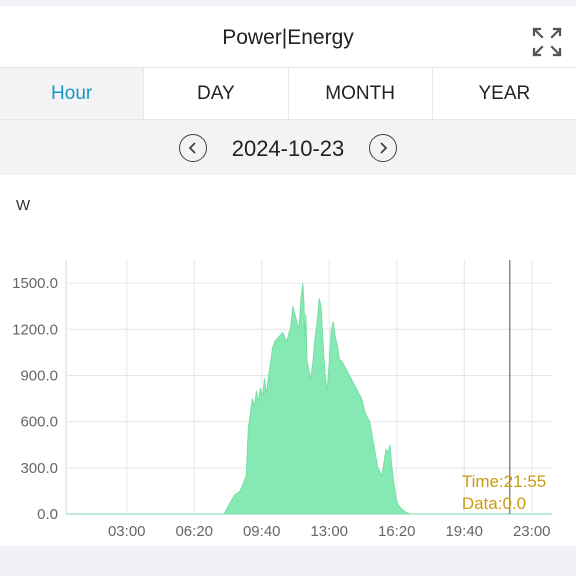 This screenshot has height=576, width=576. I want to click on next-date-button, so click(383, 148).